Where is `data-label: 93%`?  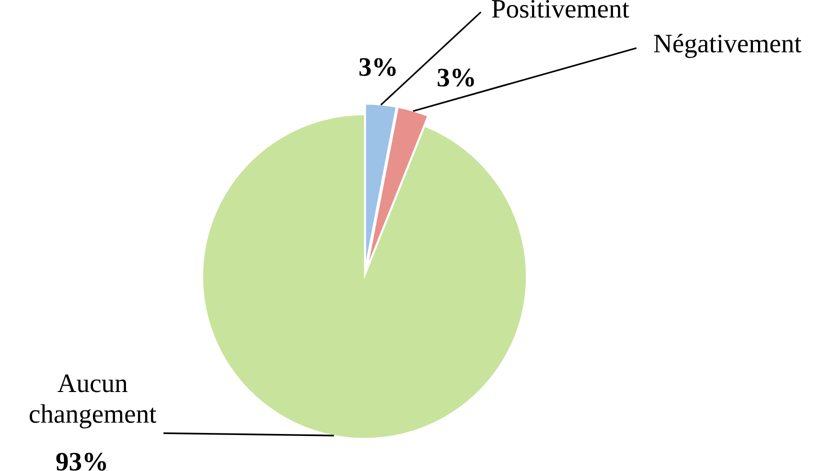
data-label: 93% is located at coordinates (81, 461).